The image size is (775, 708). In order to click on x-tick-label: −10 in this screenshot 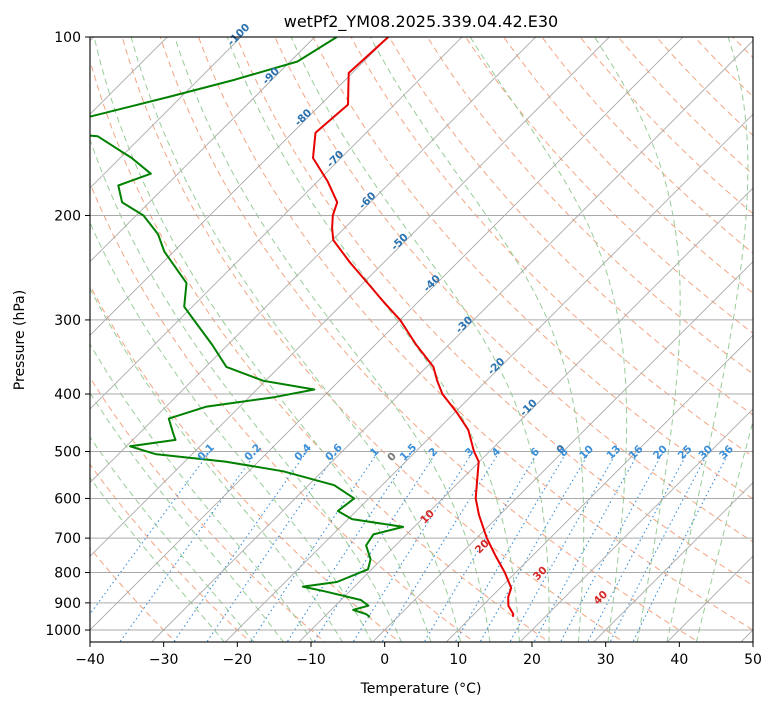, I will do `click(311, 660)`.